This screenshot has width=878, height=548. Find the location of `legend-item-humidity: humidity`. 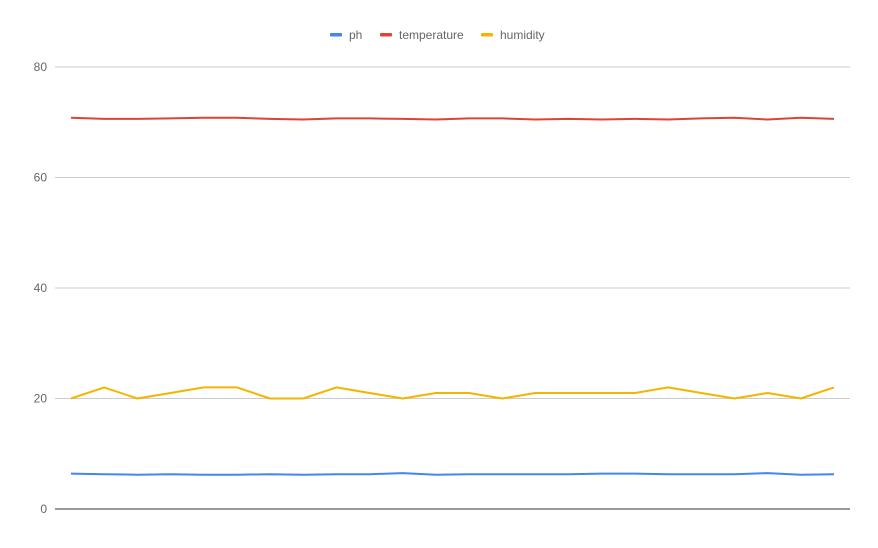

legend-item-humidity: humidity is located at coordinates (513, 35).